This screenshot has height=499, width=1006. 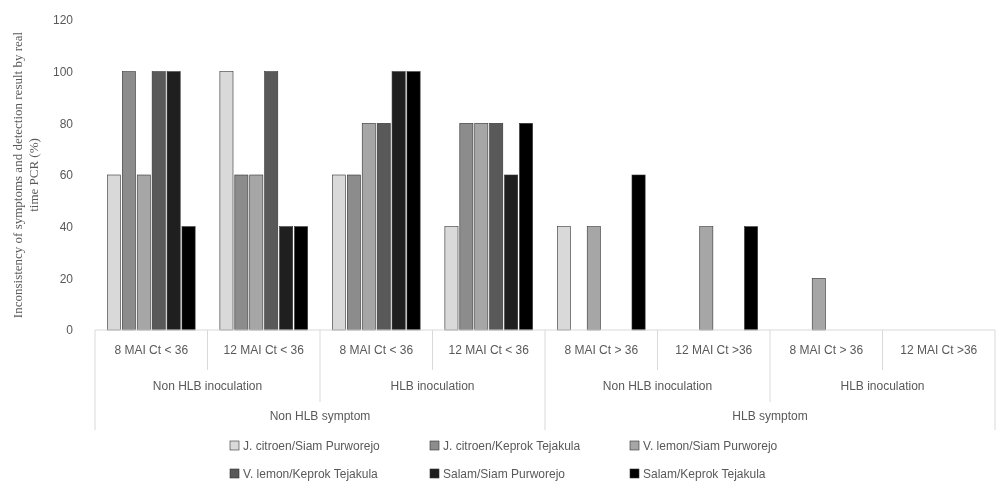 What do you see at coordinates (63, 71) in the screenshot?
I see `y-tick-label: 100` at bounding box center [63, 71].